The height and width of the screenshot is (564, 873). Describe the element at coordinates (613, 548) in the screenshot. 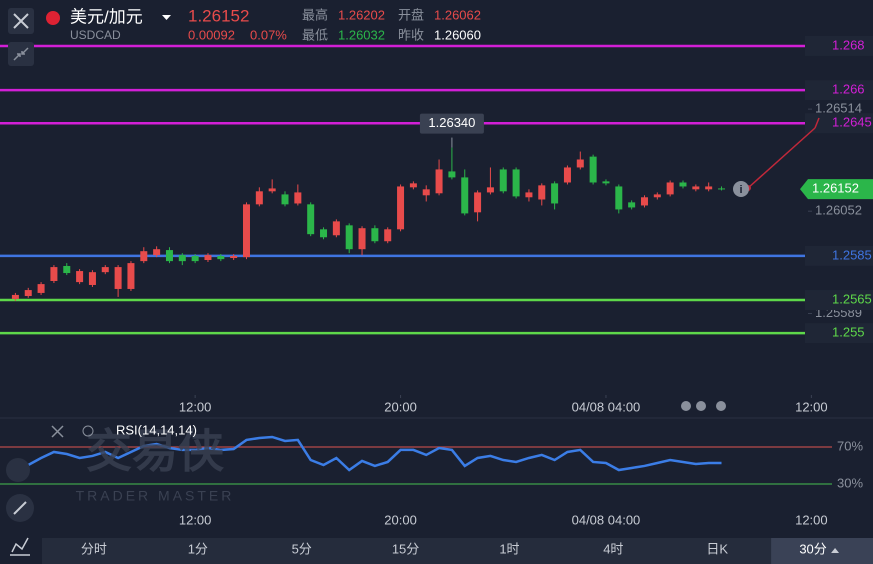

I see `period-tab: 4时` at that location.